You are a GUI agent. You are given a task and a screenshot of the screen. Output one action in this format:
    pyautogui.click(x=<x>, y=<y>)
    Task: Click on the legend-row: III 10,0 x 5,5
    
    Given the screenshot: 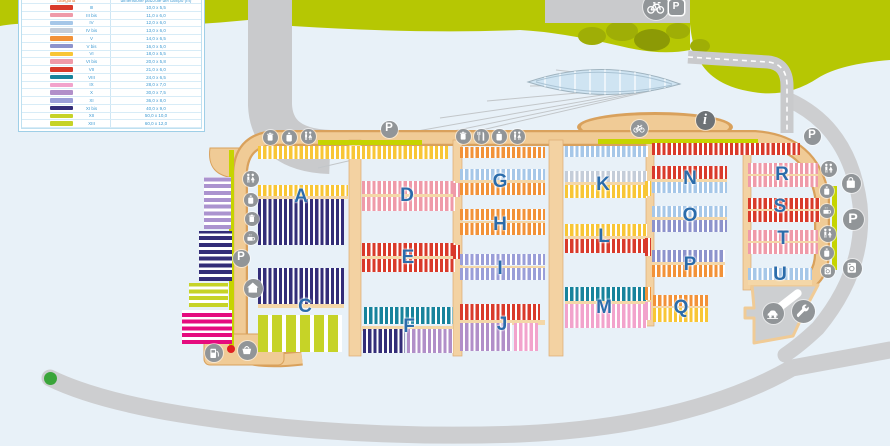 What is the action you would take?
    pyautogui.click(x=111, y=7)
    